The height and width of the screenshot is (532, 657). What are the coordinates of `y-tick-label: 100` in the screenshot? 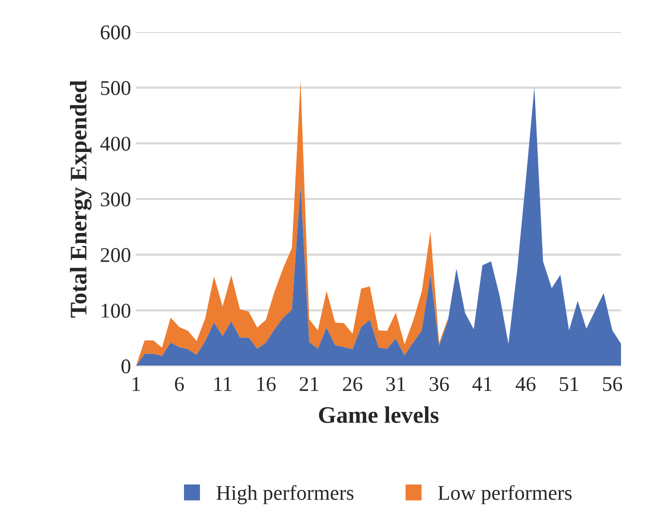 It's located at (116, 311).